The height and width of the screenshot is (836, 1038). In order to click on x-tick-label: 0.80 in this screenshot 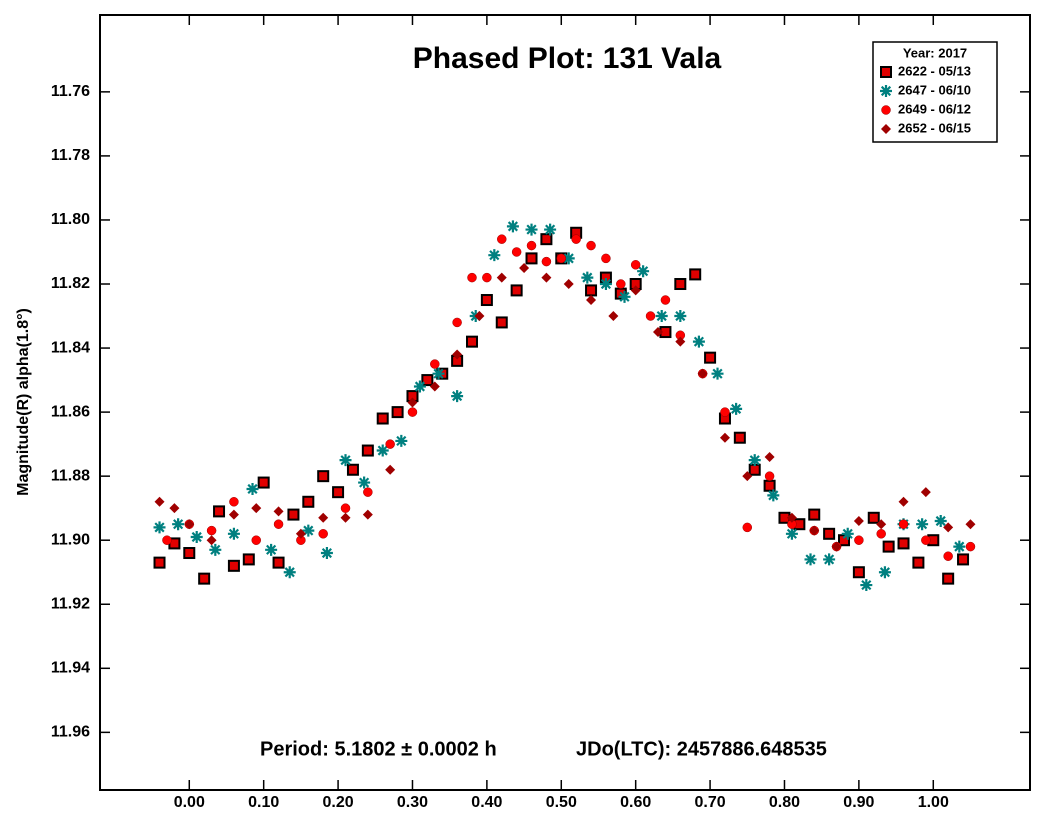, I will do `click(784, 802)`.